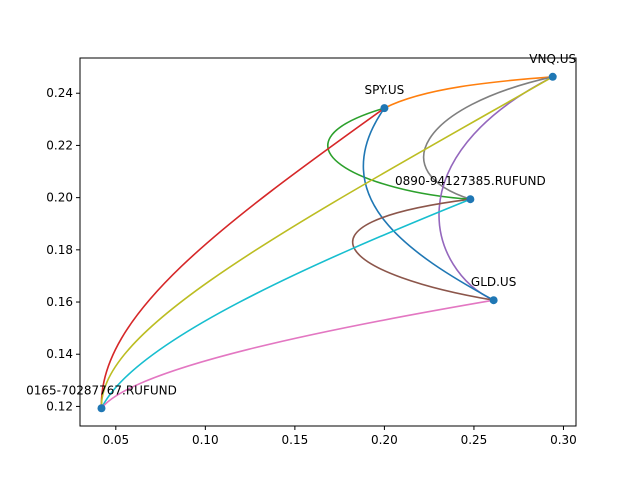 The height and width of the screenshot is (478, 640). I want to click on x-tick-label-1: 0.10, so click(205, 440).